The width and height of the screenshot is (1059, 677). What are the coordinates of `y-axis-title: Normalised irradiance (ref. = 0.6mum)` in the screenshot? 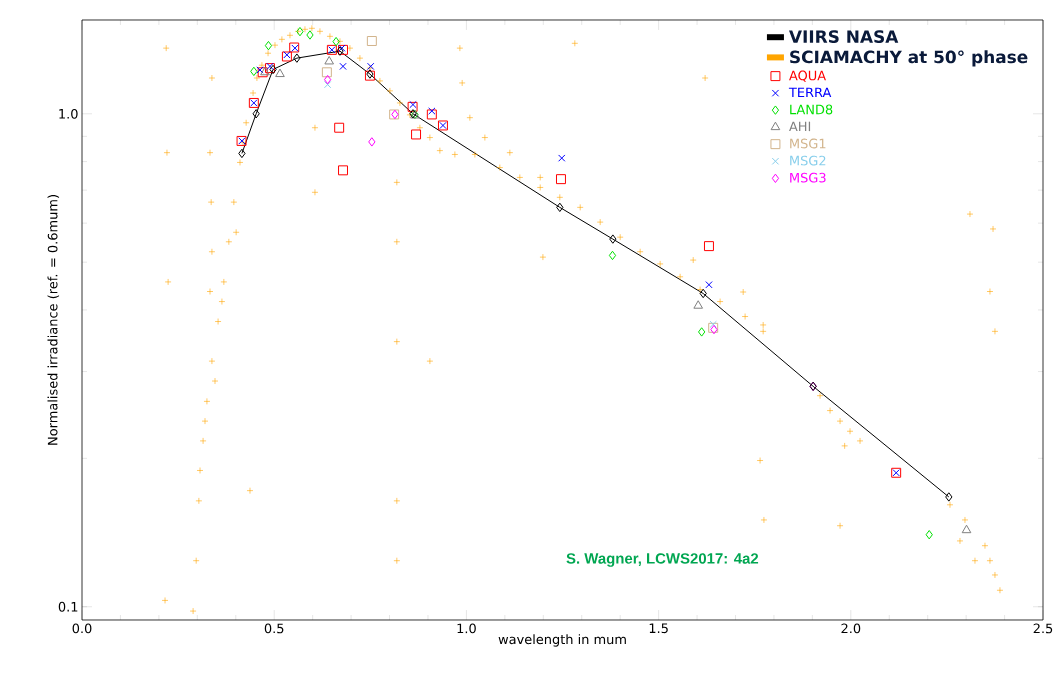 It's located at (53, 320).